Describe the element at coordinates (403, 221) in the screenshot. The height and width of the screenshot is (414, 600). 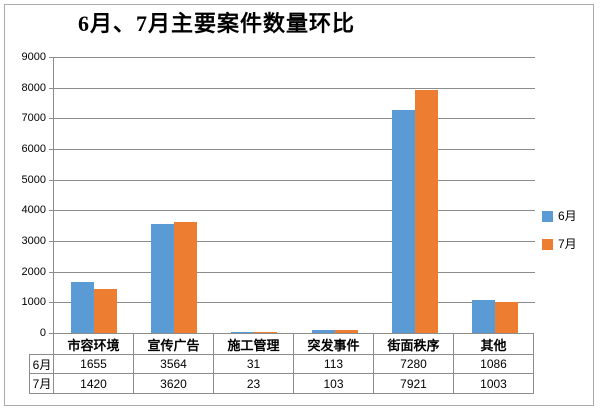
I see `bar-series0-cat4` at that location.